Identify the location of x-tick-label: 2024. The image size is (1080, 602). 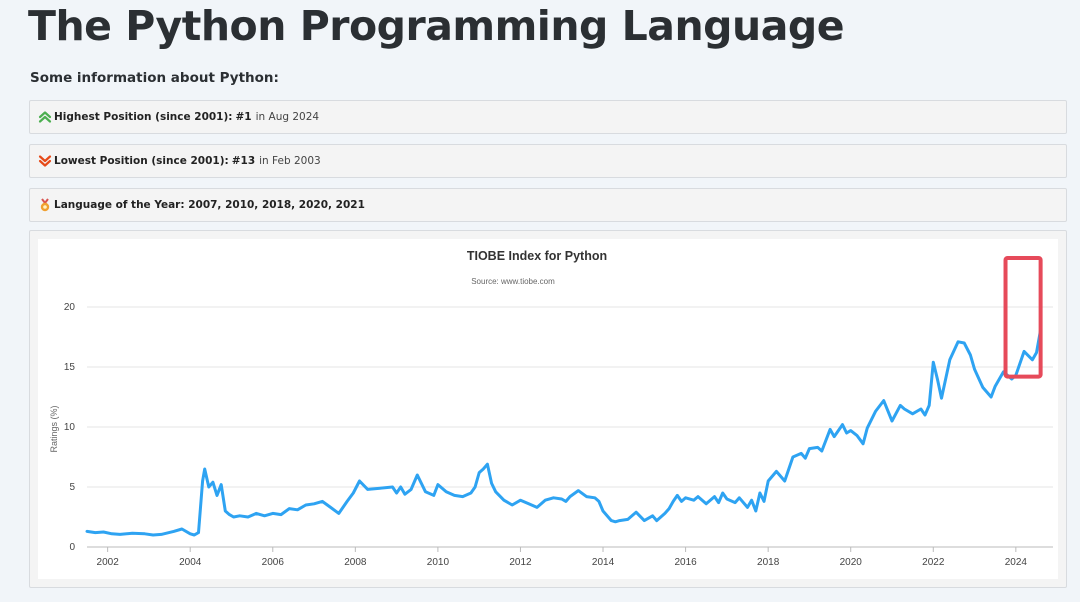
(1016, 562).